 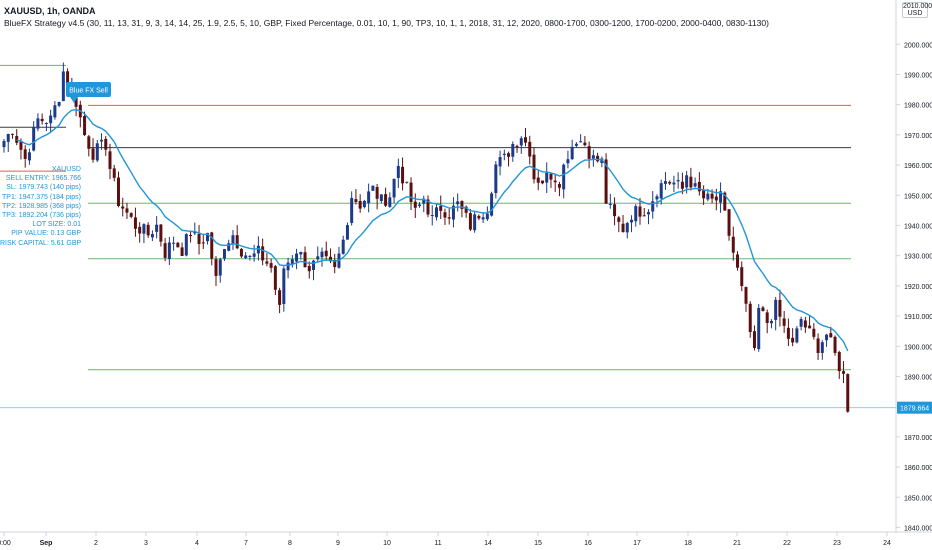 I want to click on y-tick-label: 1950.000, so click(x=918, y=196).